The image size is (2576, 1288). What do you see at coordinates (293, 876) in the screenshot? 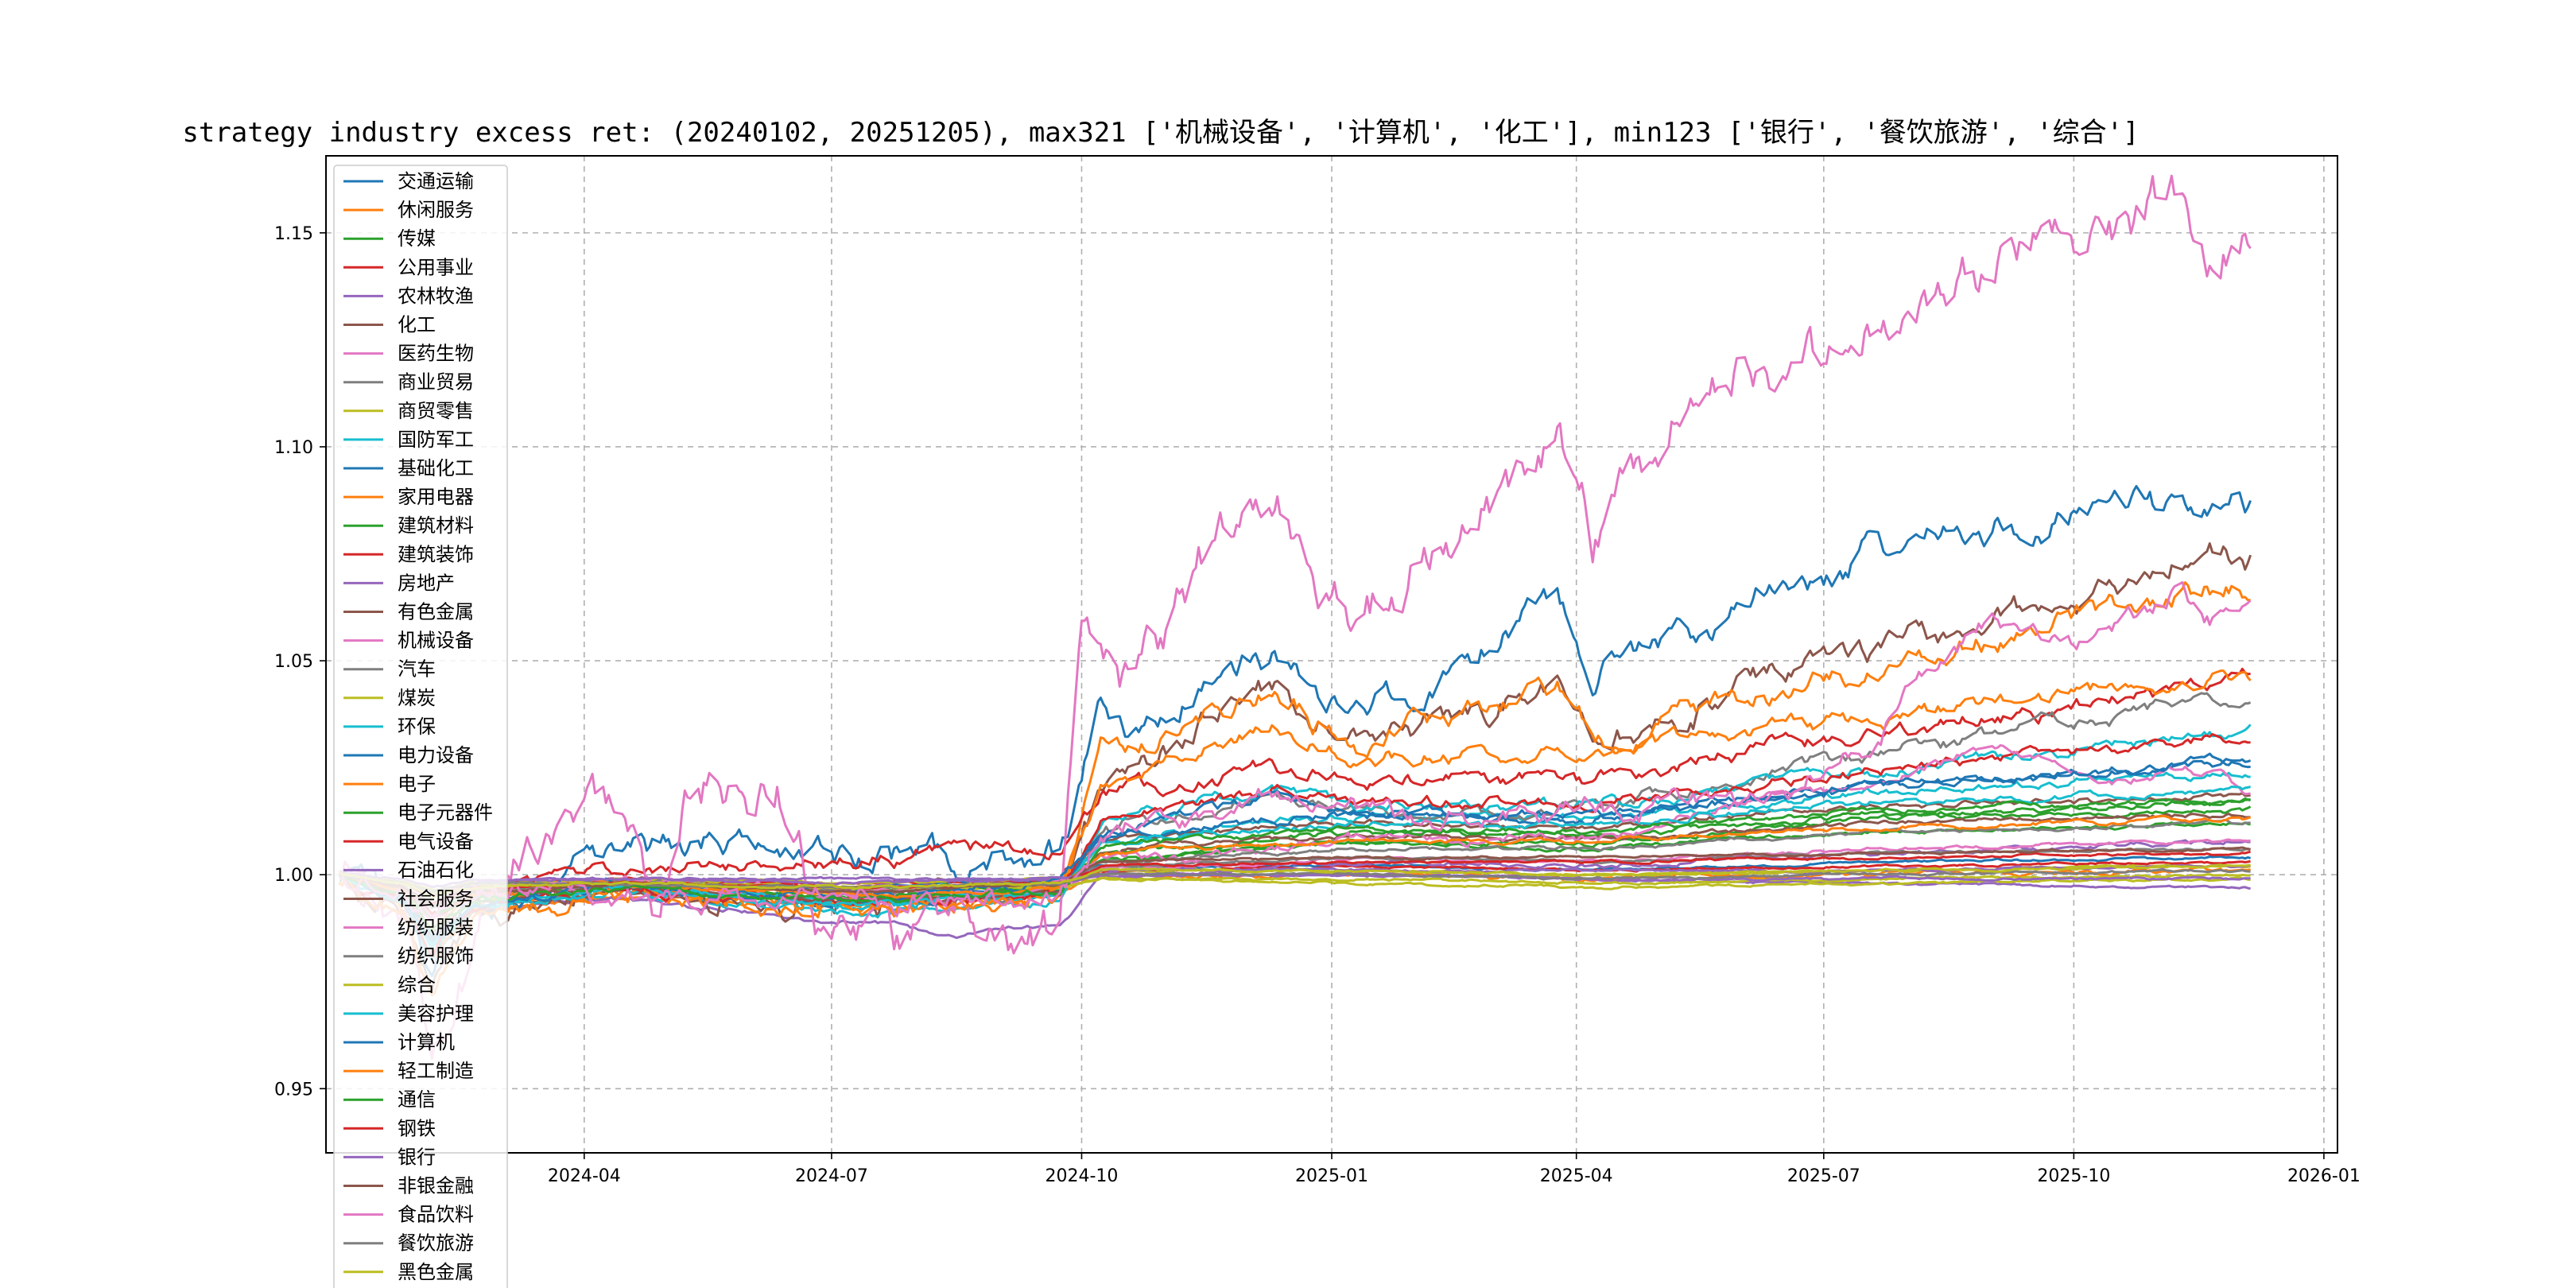
I see `y-tick-label: 1.00` at bounding box center [293, 876].